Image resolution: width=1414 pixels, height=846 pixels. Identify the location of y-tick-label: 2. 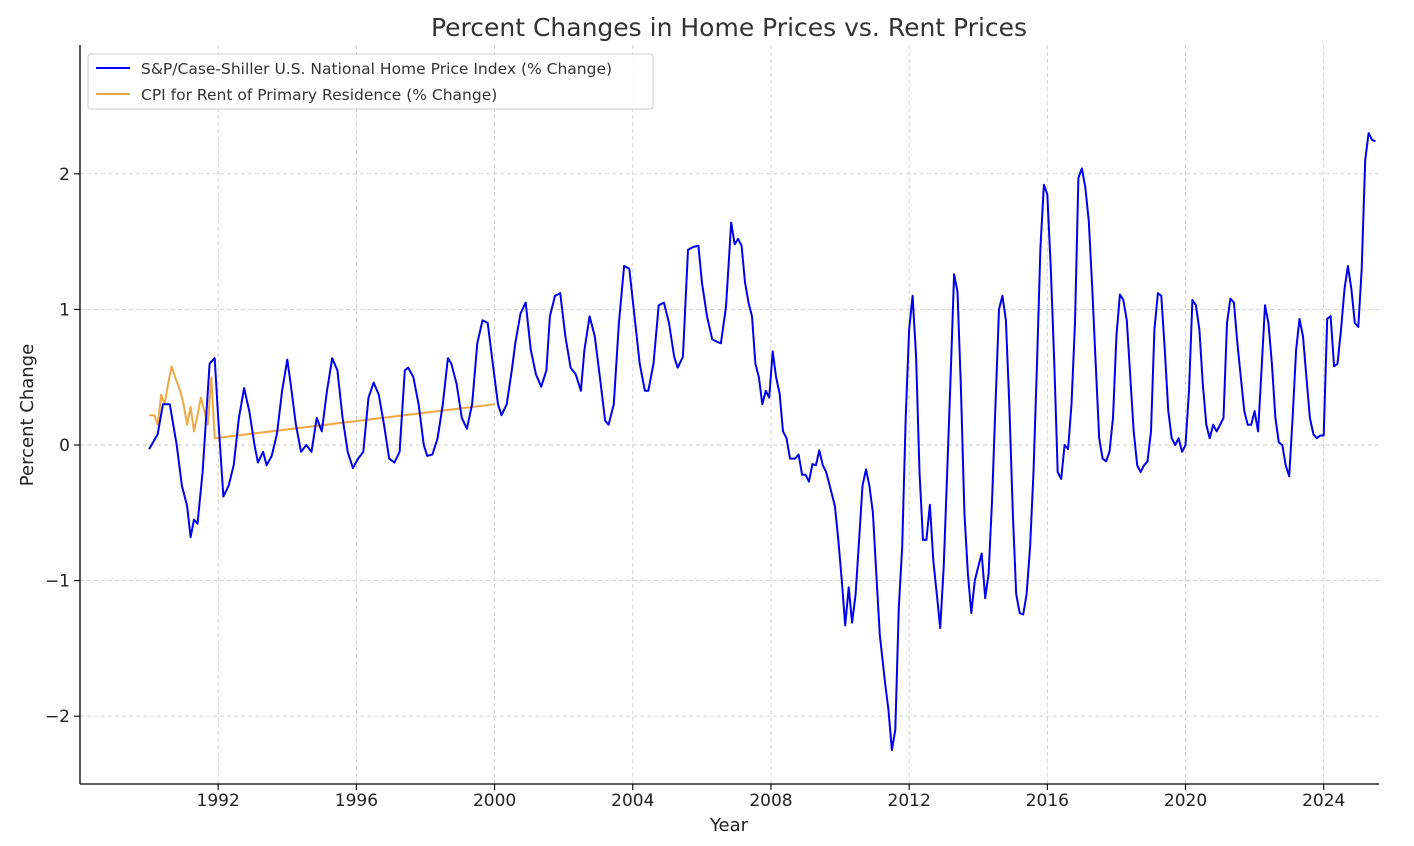
(64, 175).